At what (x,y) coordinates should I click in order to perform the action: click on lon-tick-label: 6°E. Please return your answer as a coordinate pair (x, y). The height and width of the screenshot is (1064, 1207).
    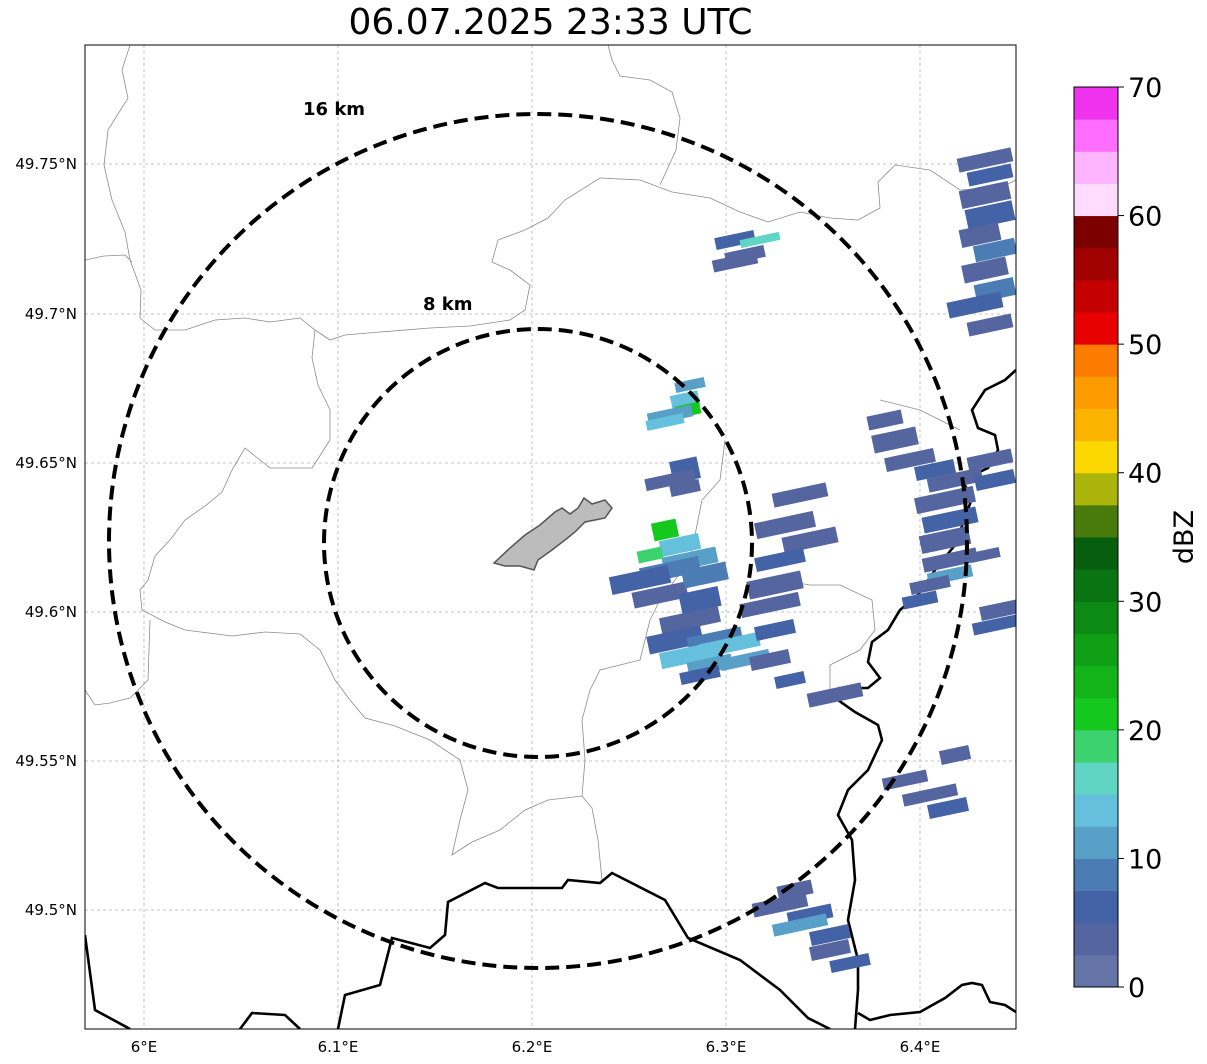
    Looking at the image, I should click on (144, 1047).